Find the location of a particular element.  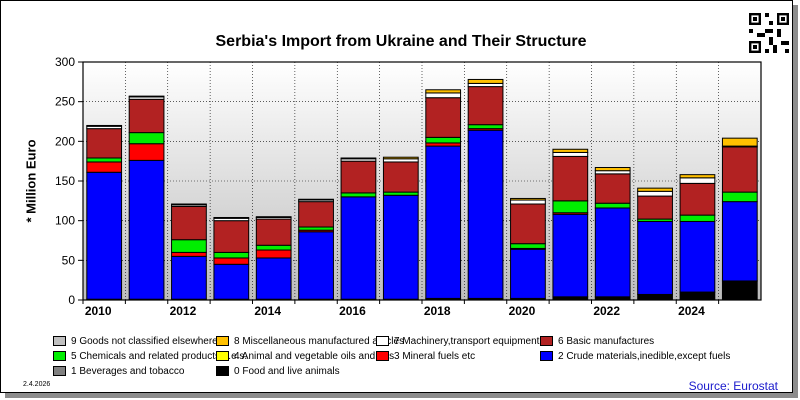

source-link: Source: Eurostat is located at coordinates (733, 386).